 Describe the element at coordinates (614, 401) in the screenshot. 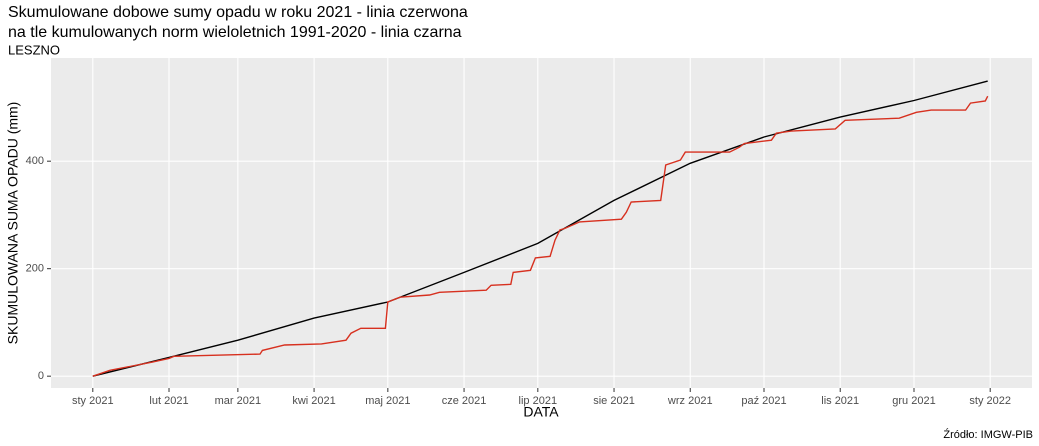

I see `x-tick-label: sie 2021` at that location.